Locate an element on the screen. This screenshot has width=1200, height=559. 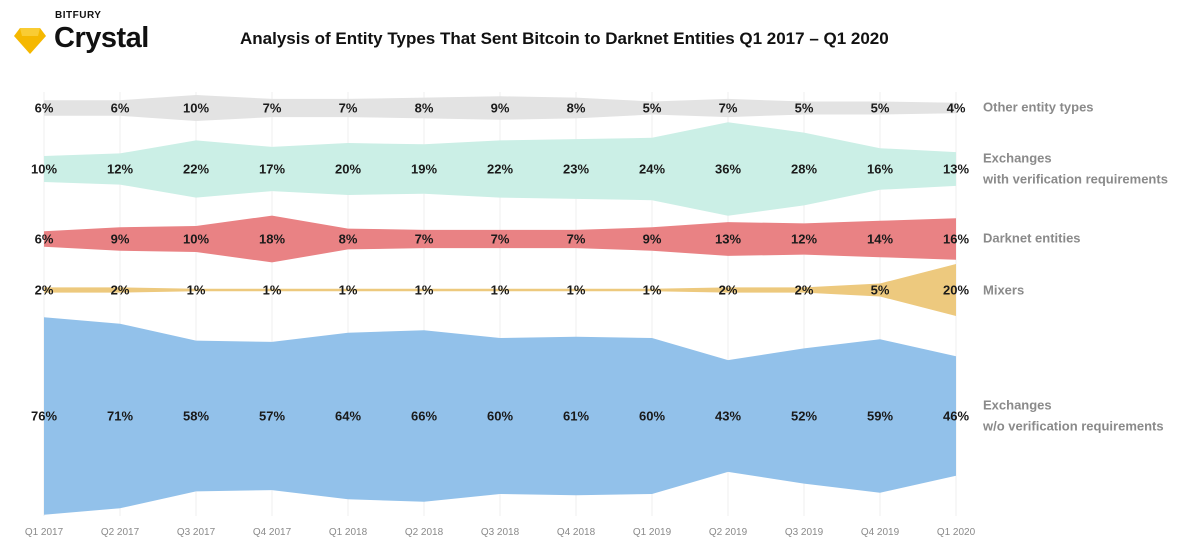
x-tick-label: Q1 2018 is located at coordinates (348, 532).